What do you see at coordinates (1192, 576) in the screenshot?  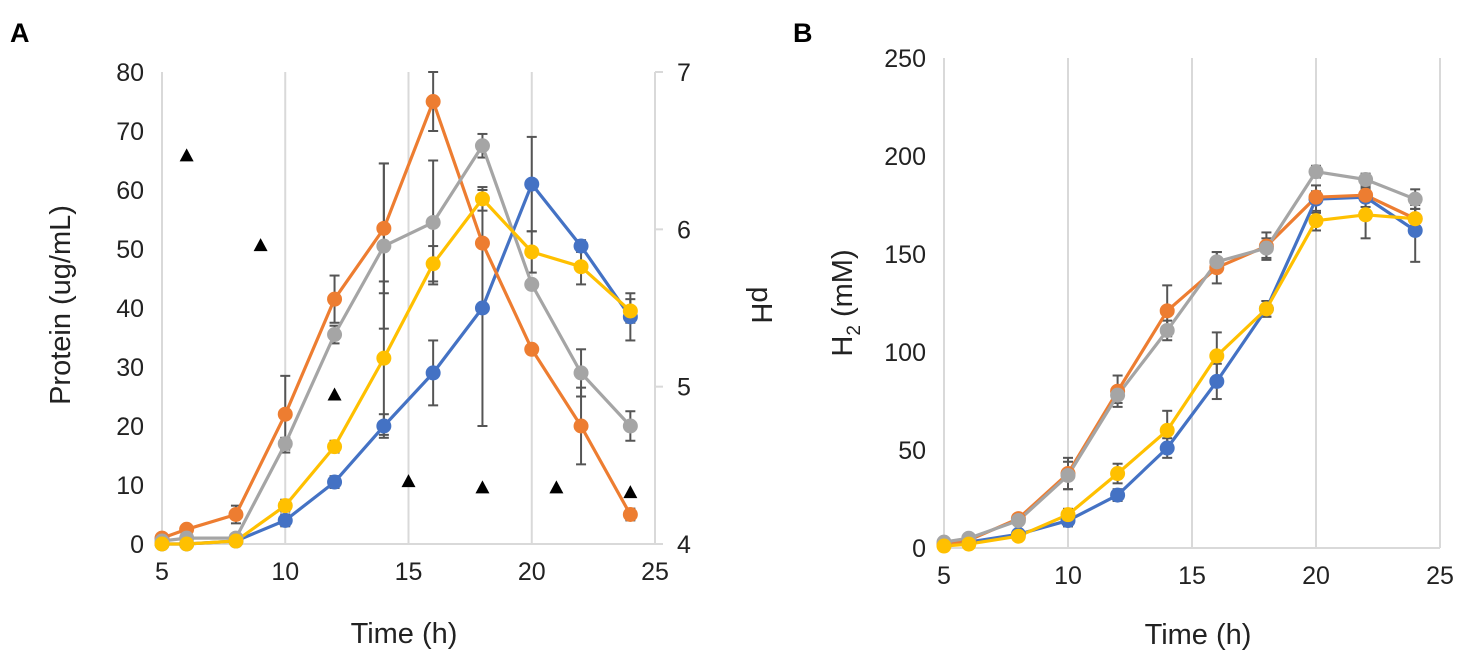 I see `panel-b-x-tick-label: 15` at bounding box center [1192, 576].